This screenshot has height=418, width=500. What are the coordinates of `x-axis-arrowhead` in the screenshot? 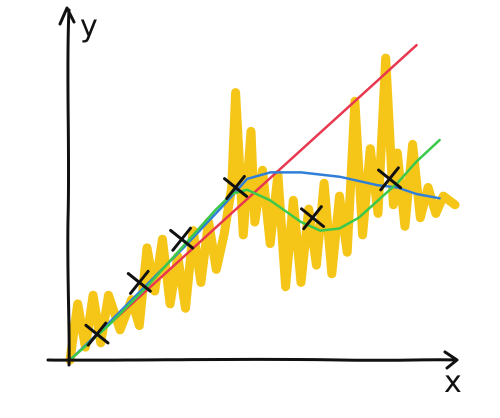 It's located at (451, 360).